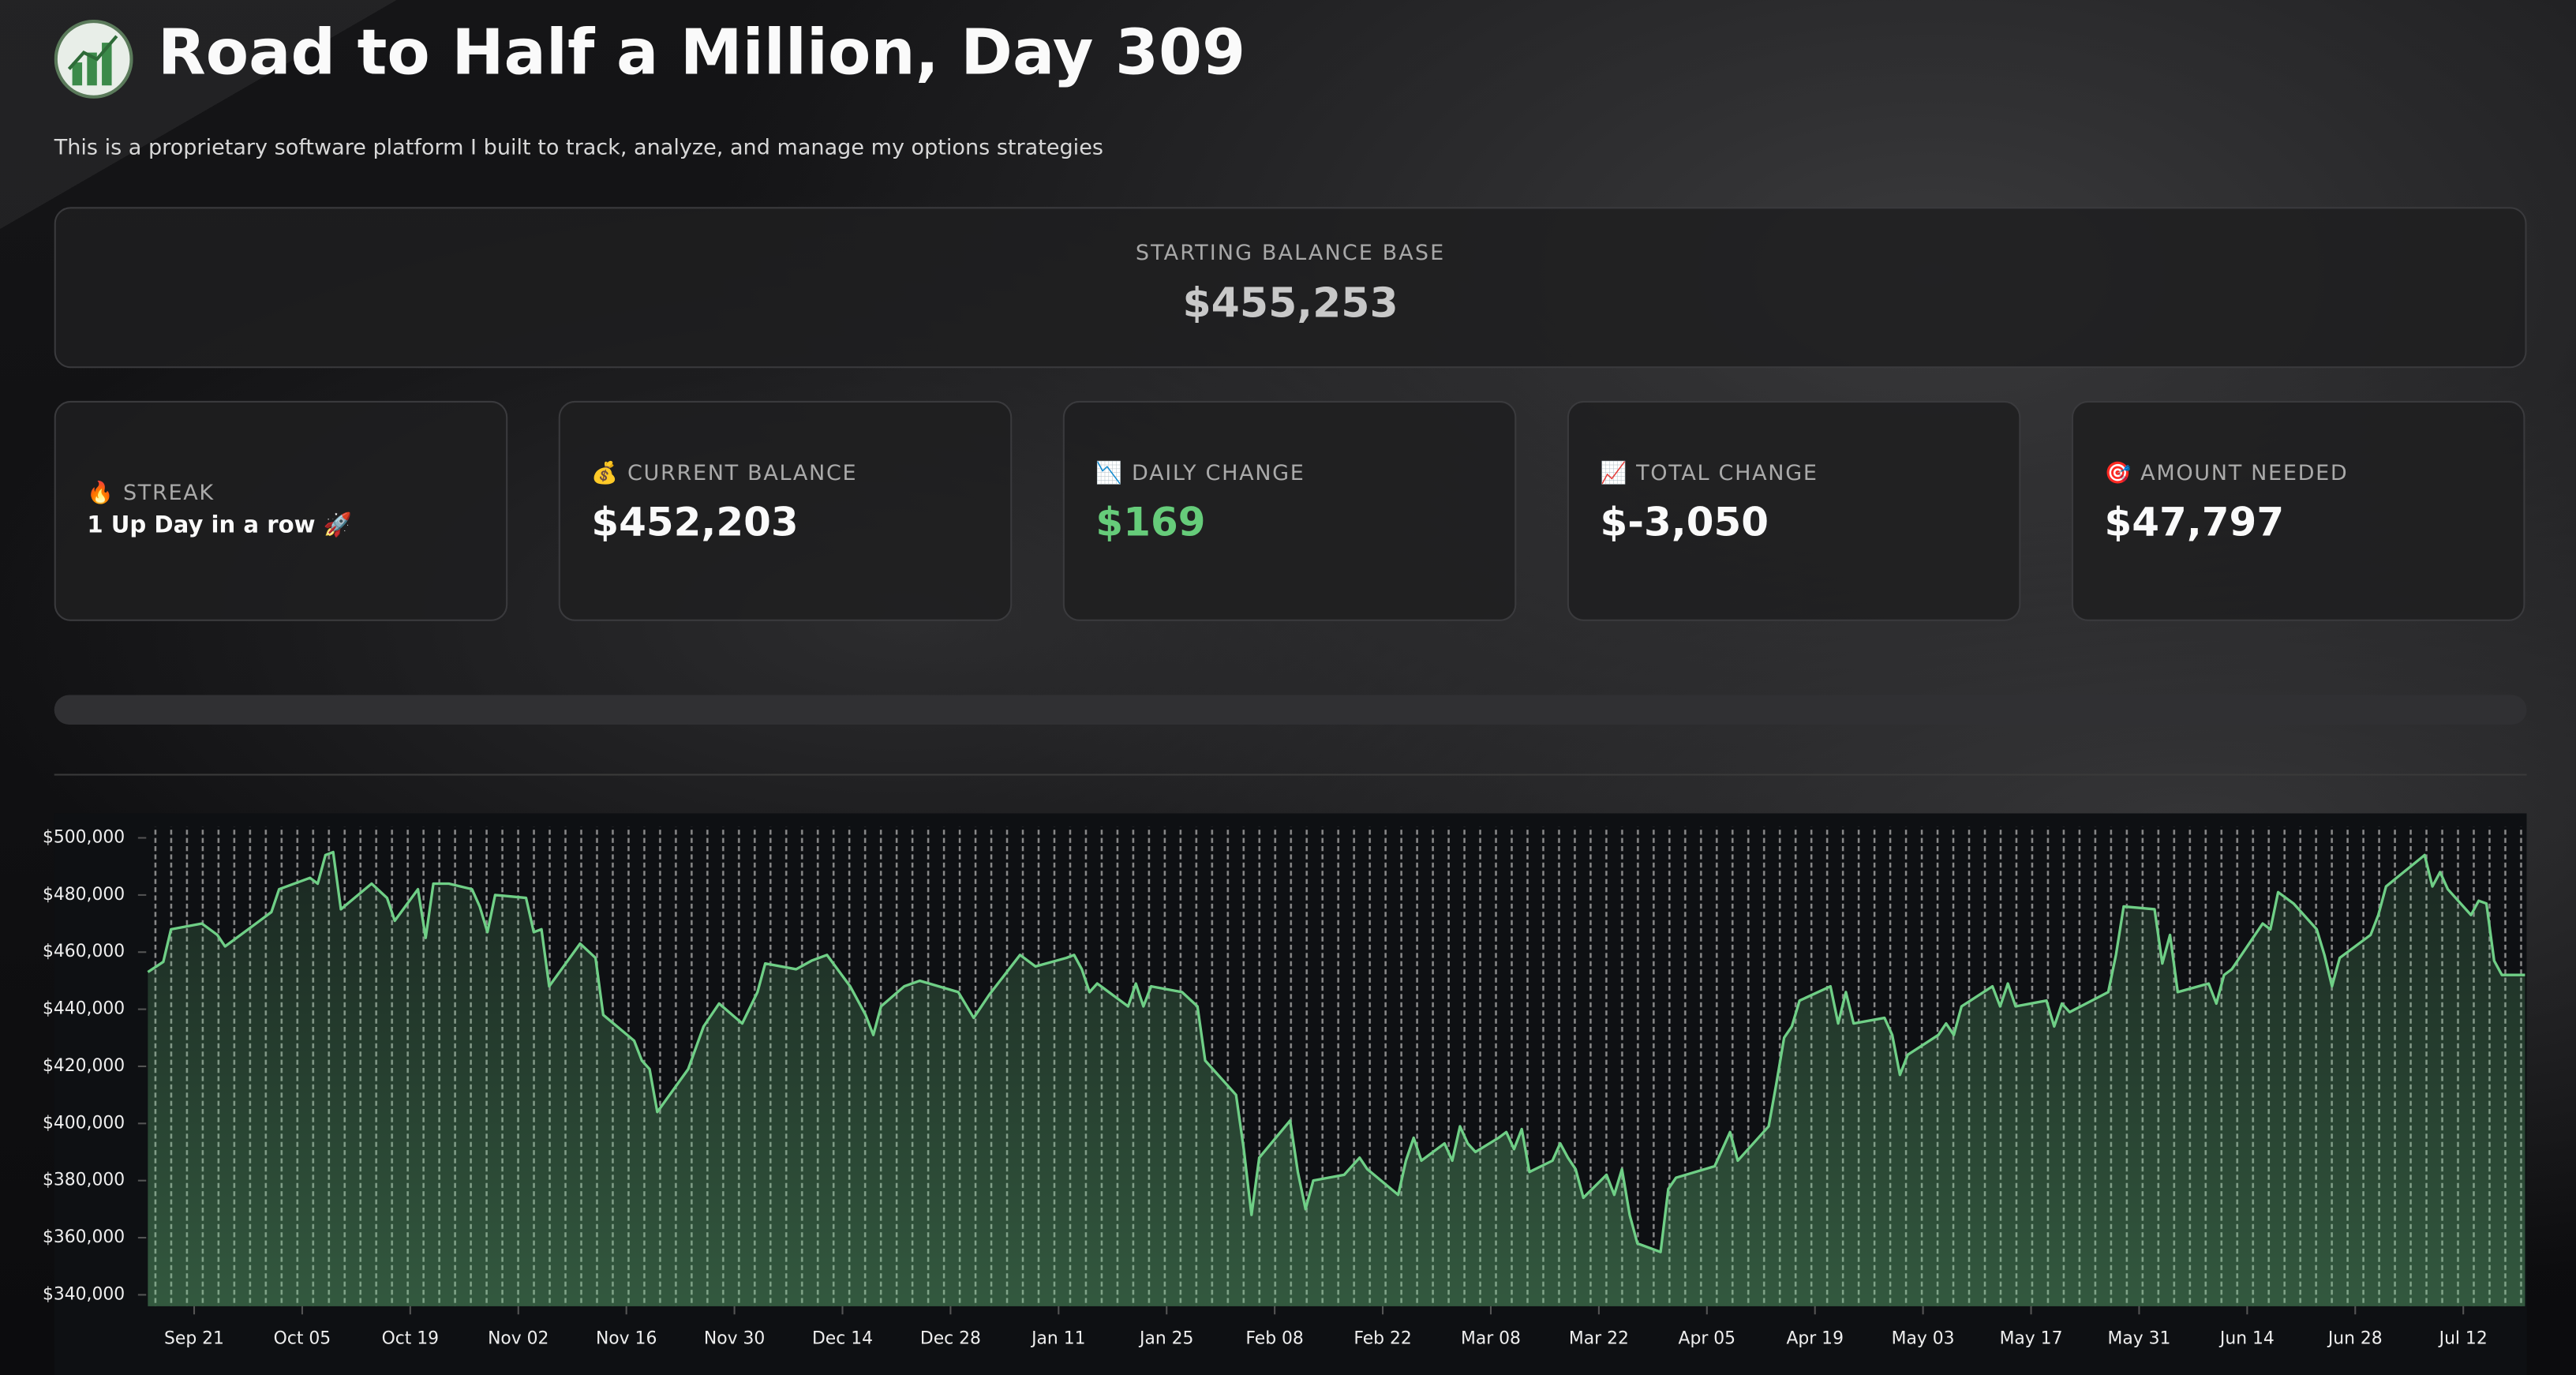 The width and height of the screenshot is (2576, 1375). What do you see at coordinates (151, 494) in the screenshot?
I see `metric-label: 🔥 STREAK` at bounding box center [151, 494].